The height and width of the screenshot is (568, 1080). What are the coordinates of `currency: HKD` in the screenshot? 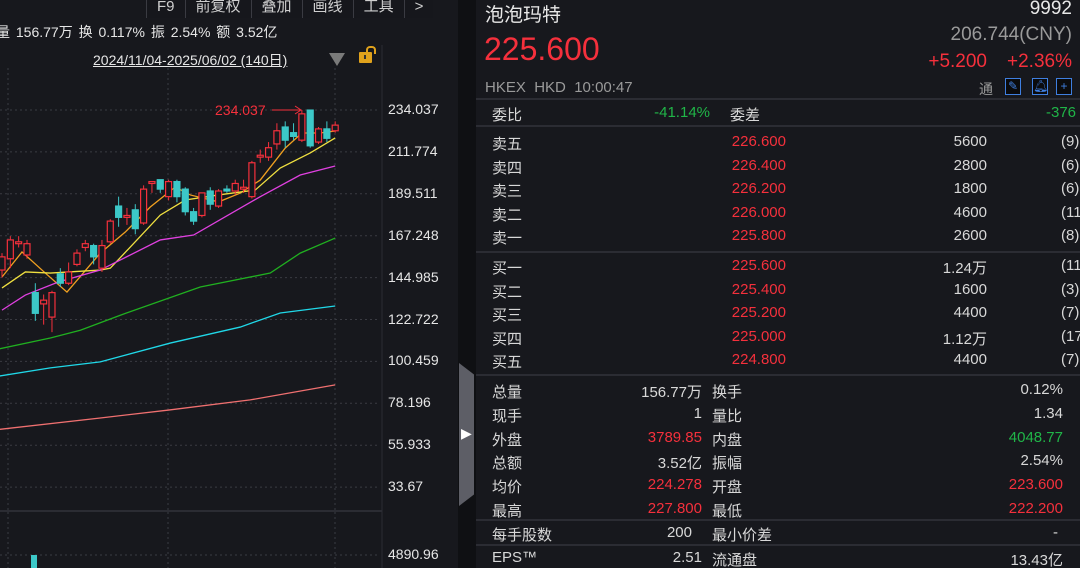 It's located at (550, 87).